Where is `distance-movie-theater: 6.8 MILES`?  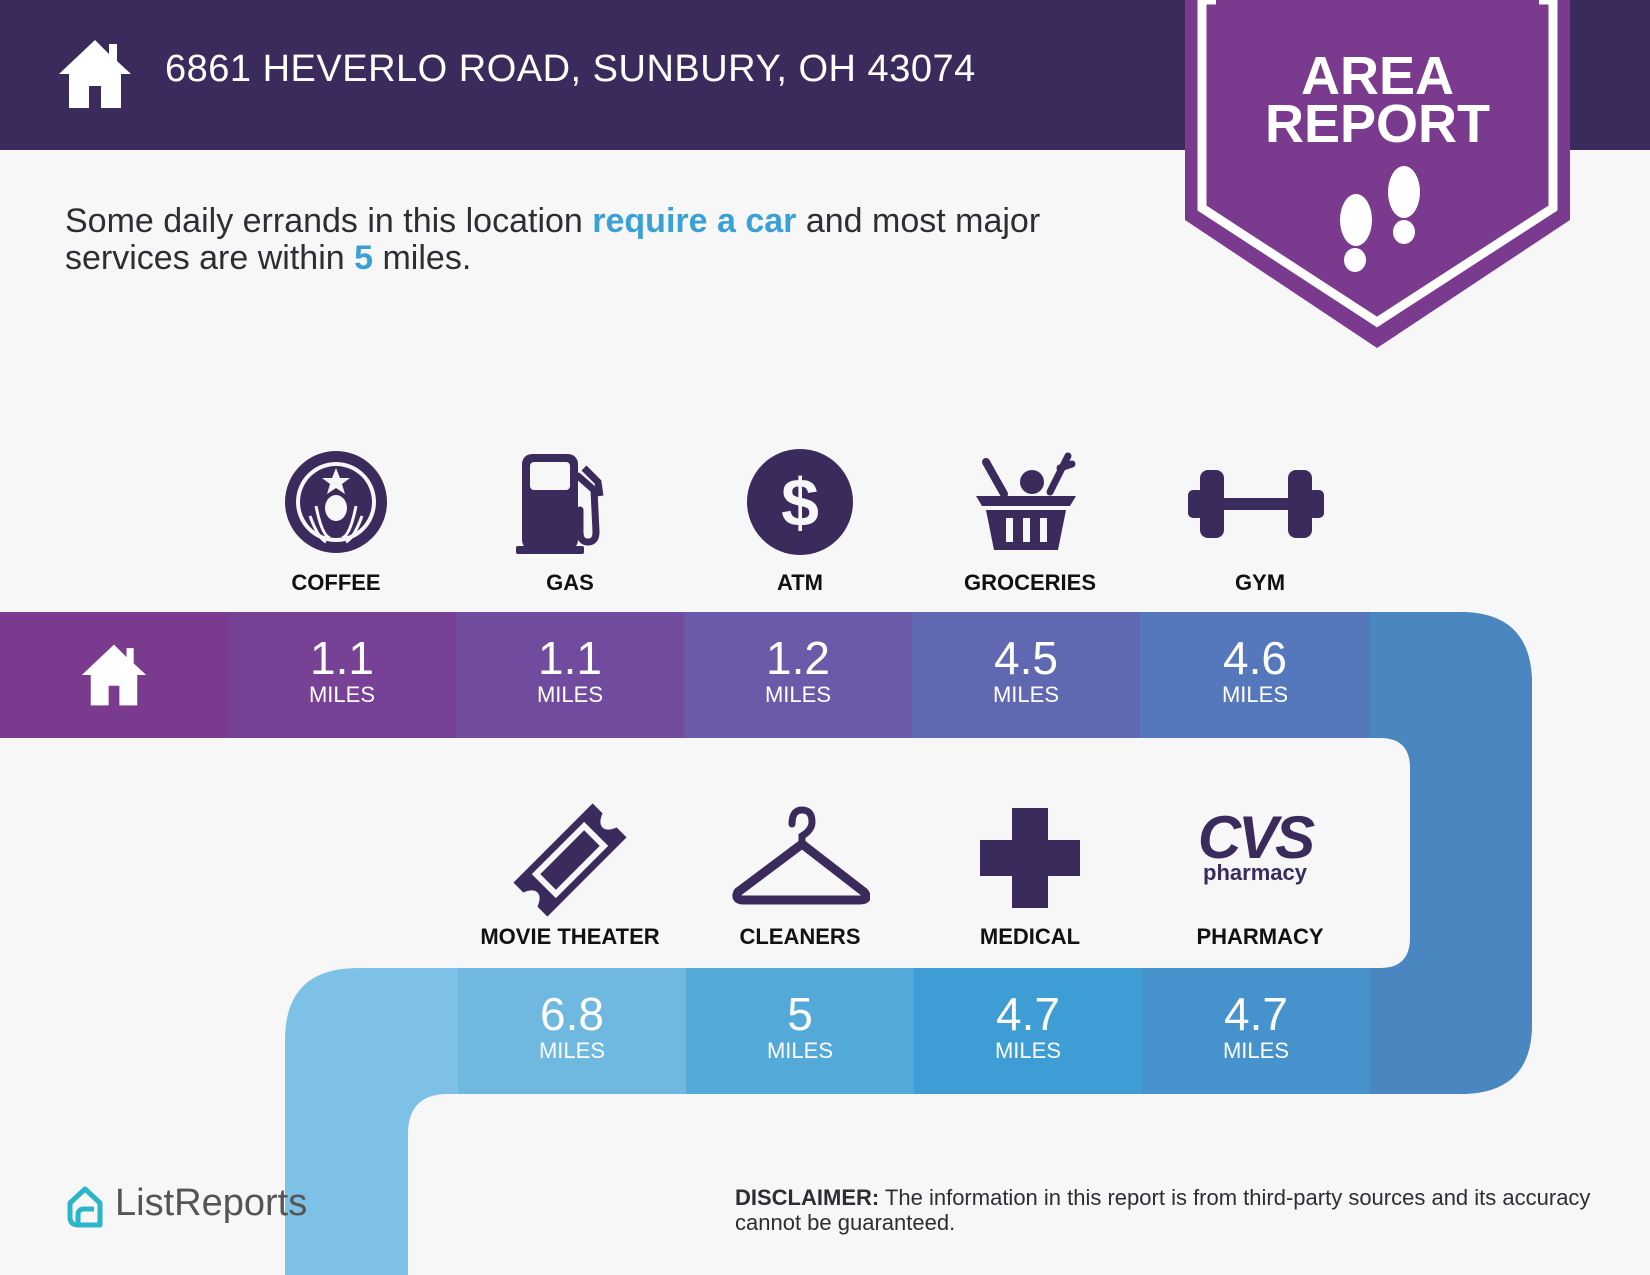
distance-movie-theater: 6.8 MILES is located at coordinates (572, 1031).